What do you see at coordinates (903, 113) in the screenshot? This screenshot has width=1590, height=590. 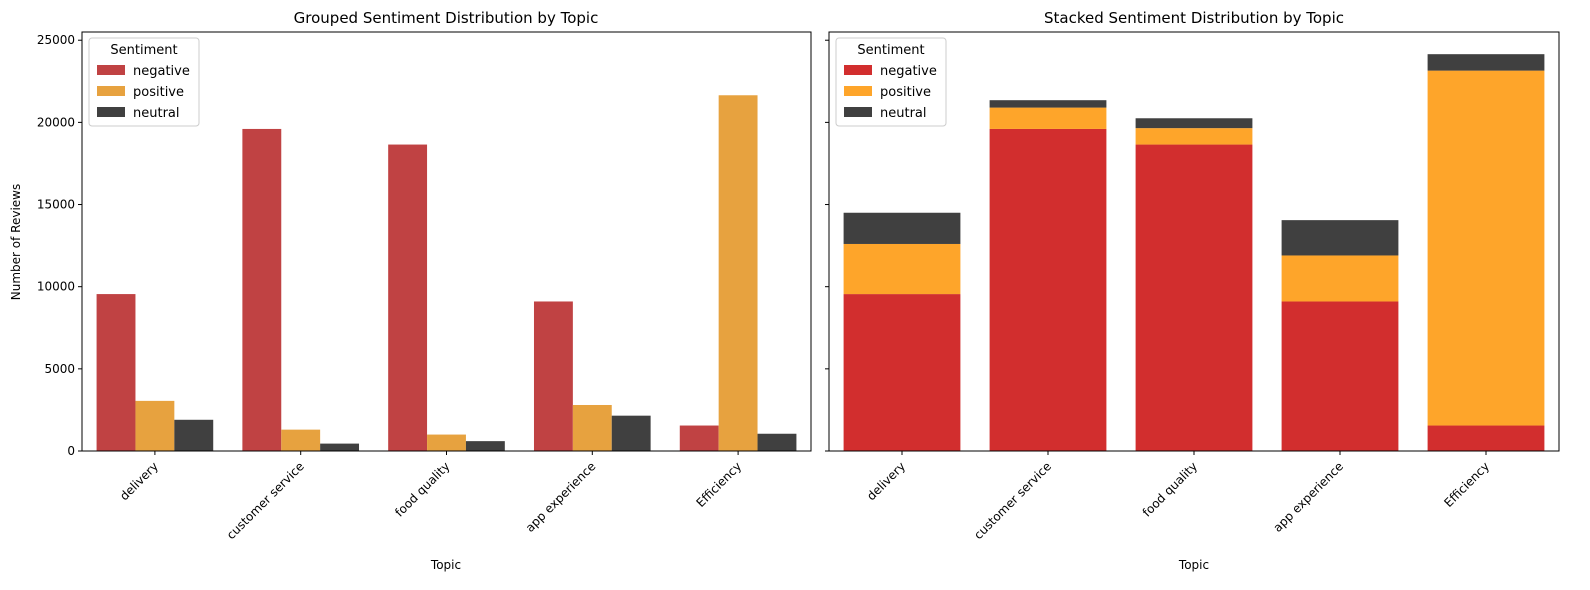 I see `stacked-legend-label-neutral: neutral` at bounding box center [903, 113].